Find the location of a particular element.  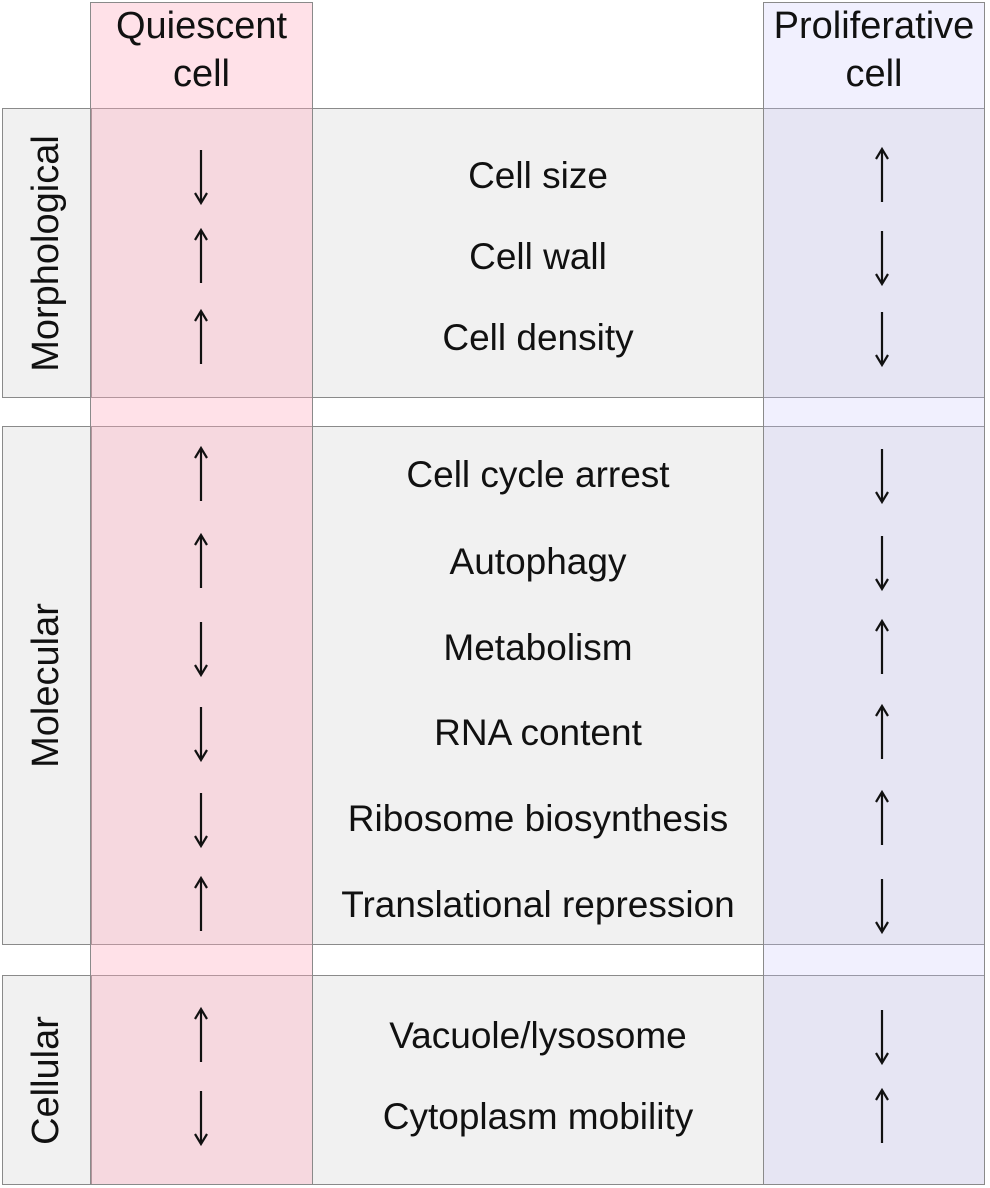

row-cell-size: Cell size is located at coordinates (495, 176).